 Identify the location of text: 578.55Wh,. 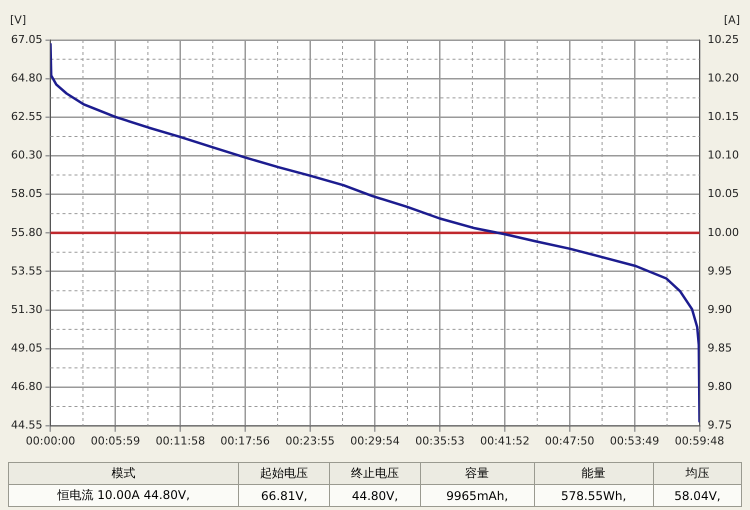
(594, 495).